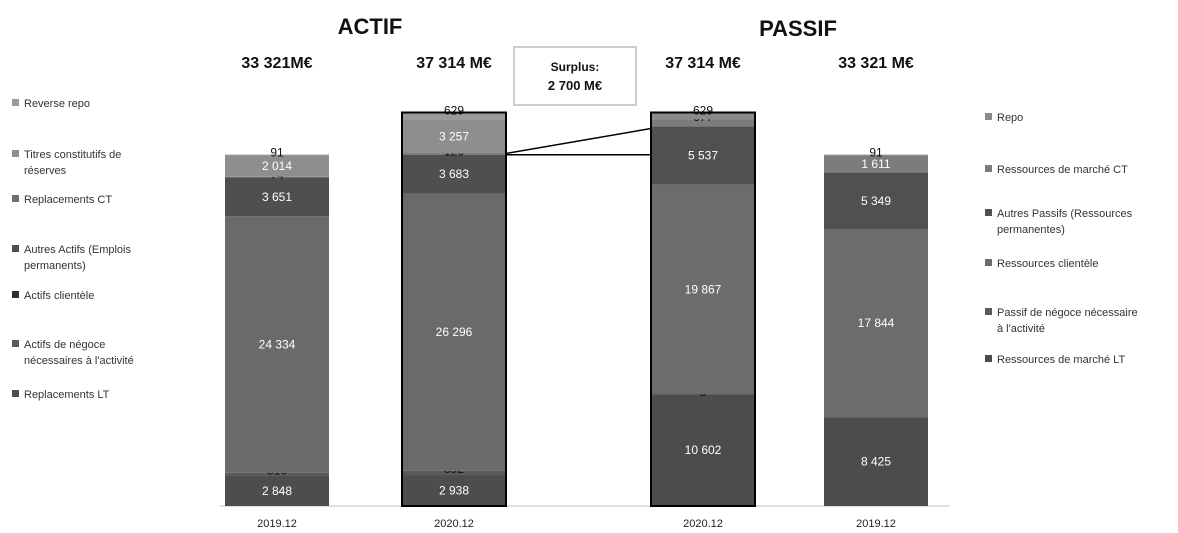 This screenshot has width=1178, height=533. I want to click on legend-label: Actifs clientèle, so click(59, 296).